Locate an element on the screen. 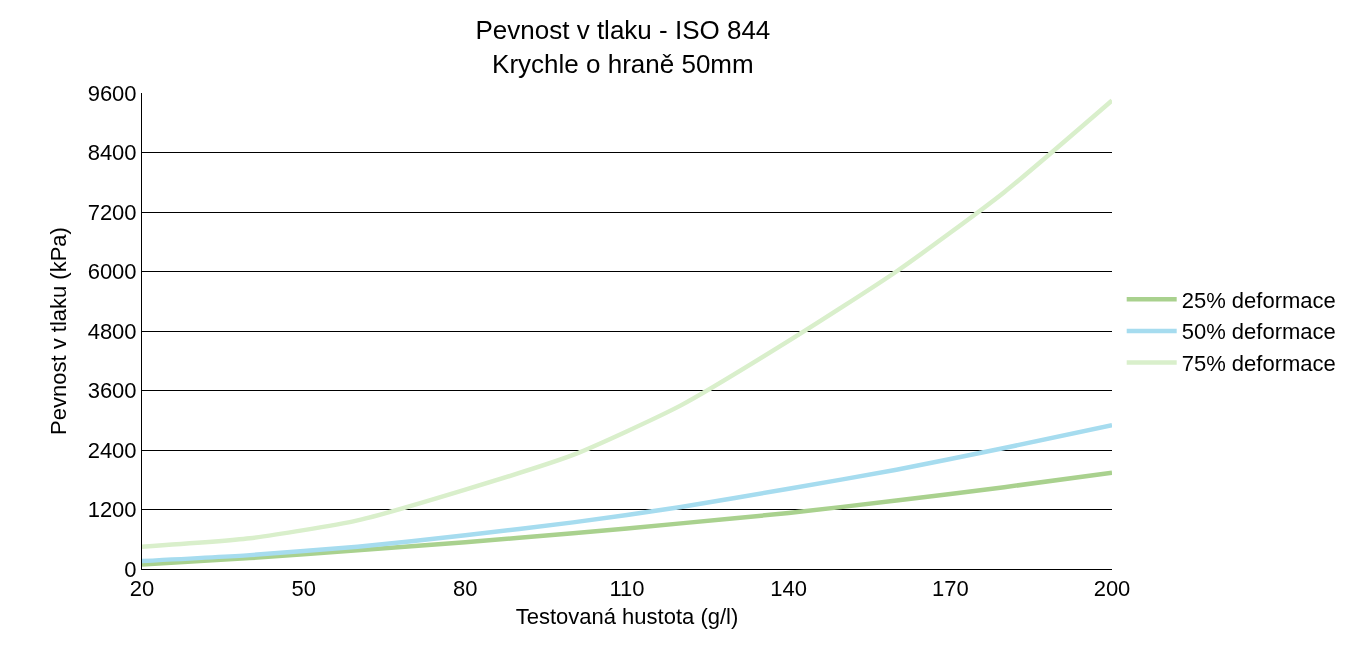  y-tick-label: 9600 is located at coordinates (112, 93).